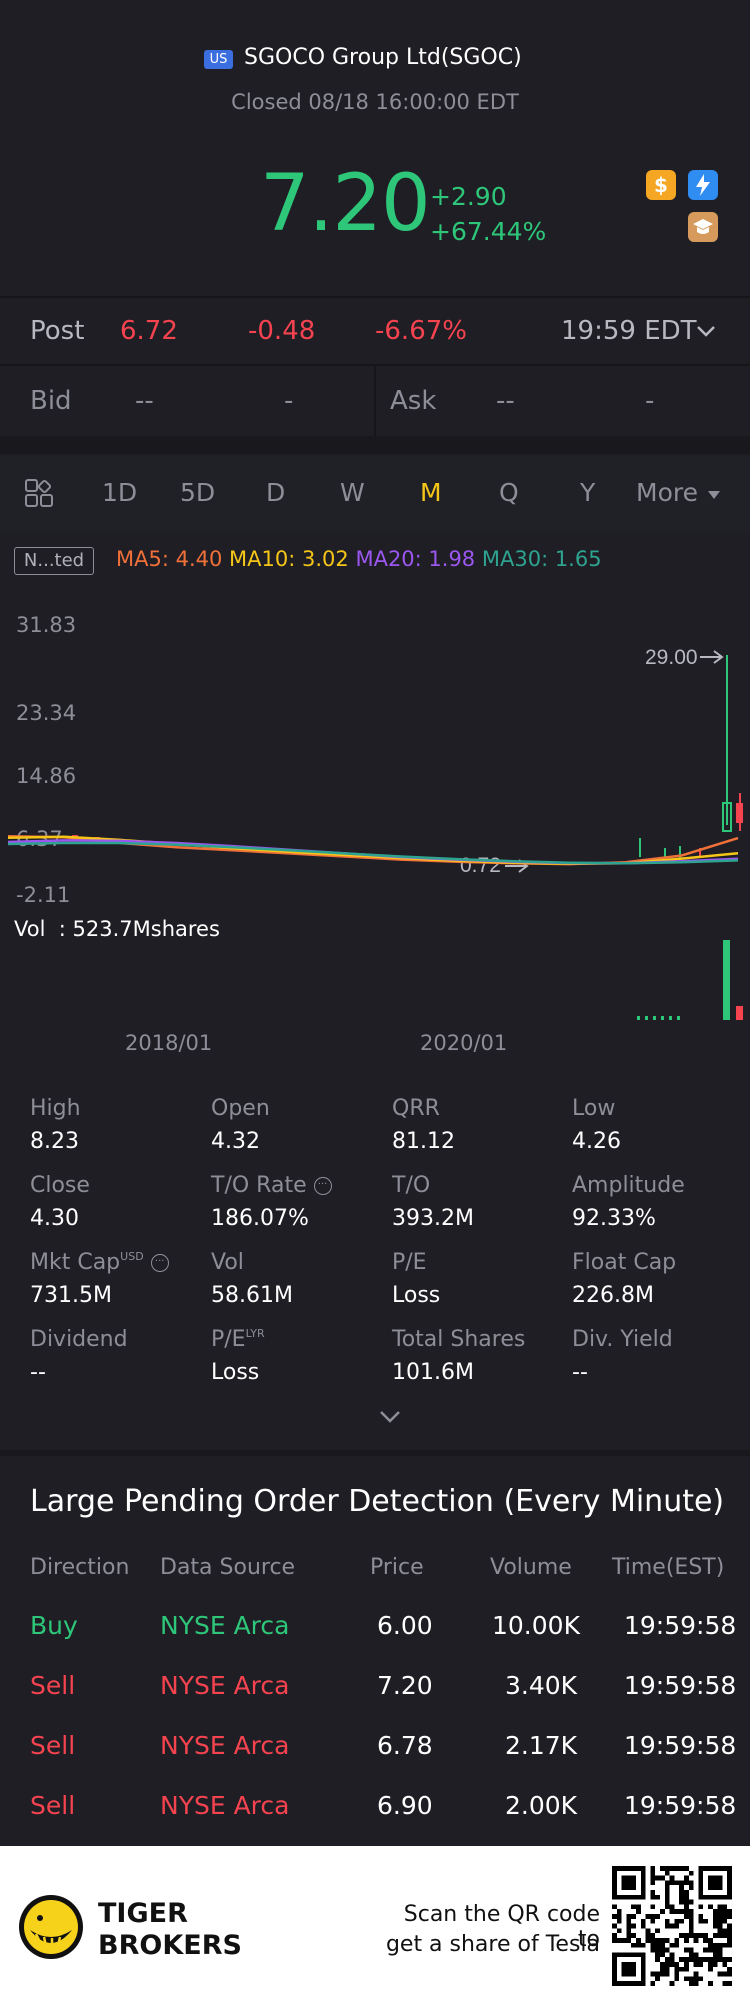 The image size is (750, 2007). Describe the element at coordinates (509, 492) in the screenshot. I see `tab-q: Q` at that location.